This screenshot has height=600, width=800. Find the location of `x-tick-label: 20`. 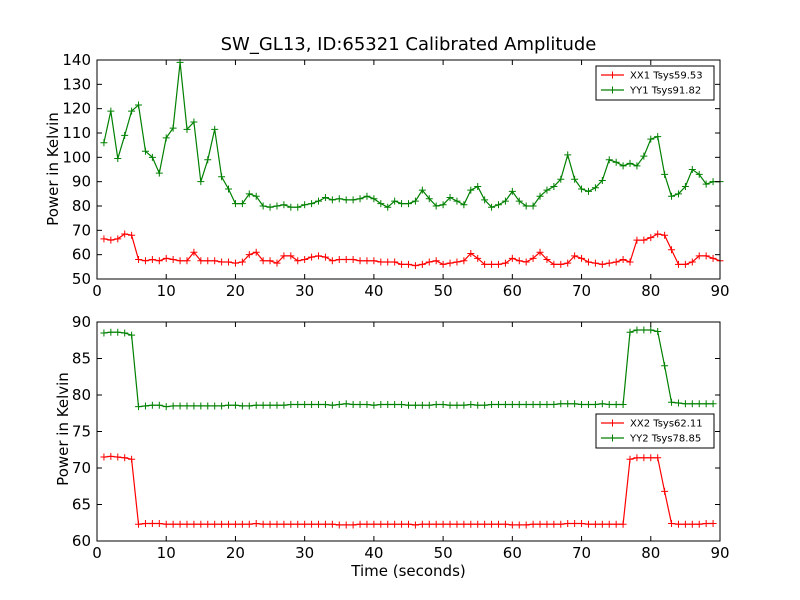

x-tick-label: 20 is located at coordinates (235, 291).